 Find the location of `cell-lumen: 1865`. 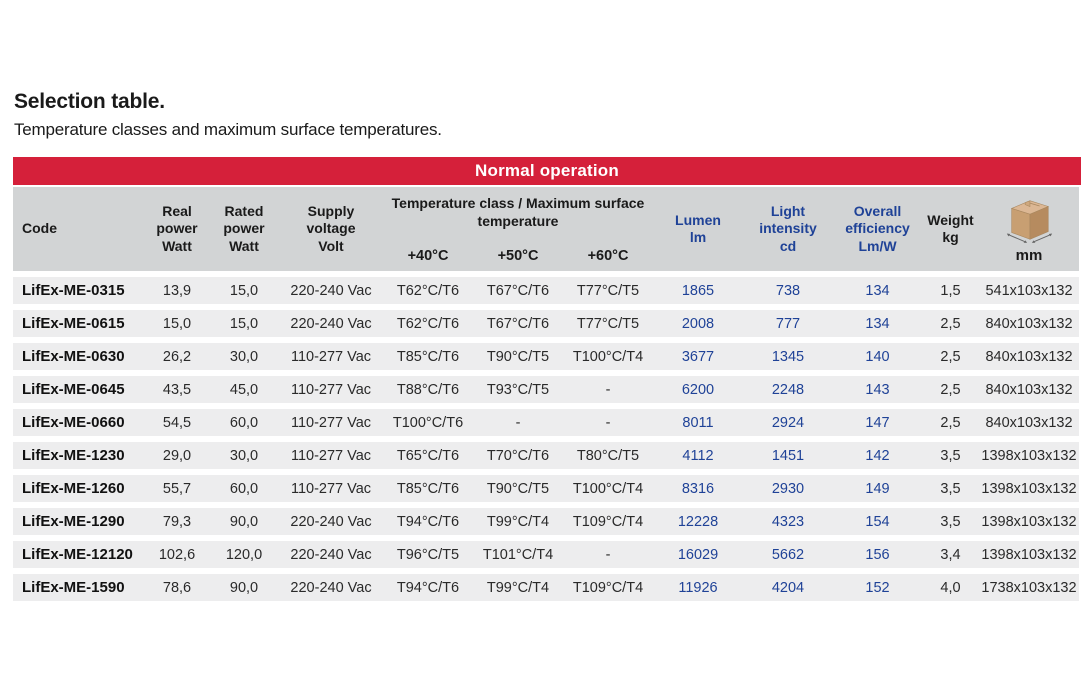

cell-lumen: 1865 is located at coordinates (698, 290).